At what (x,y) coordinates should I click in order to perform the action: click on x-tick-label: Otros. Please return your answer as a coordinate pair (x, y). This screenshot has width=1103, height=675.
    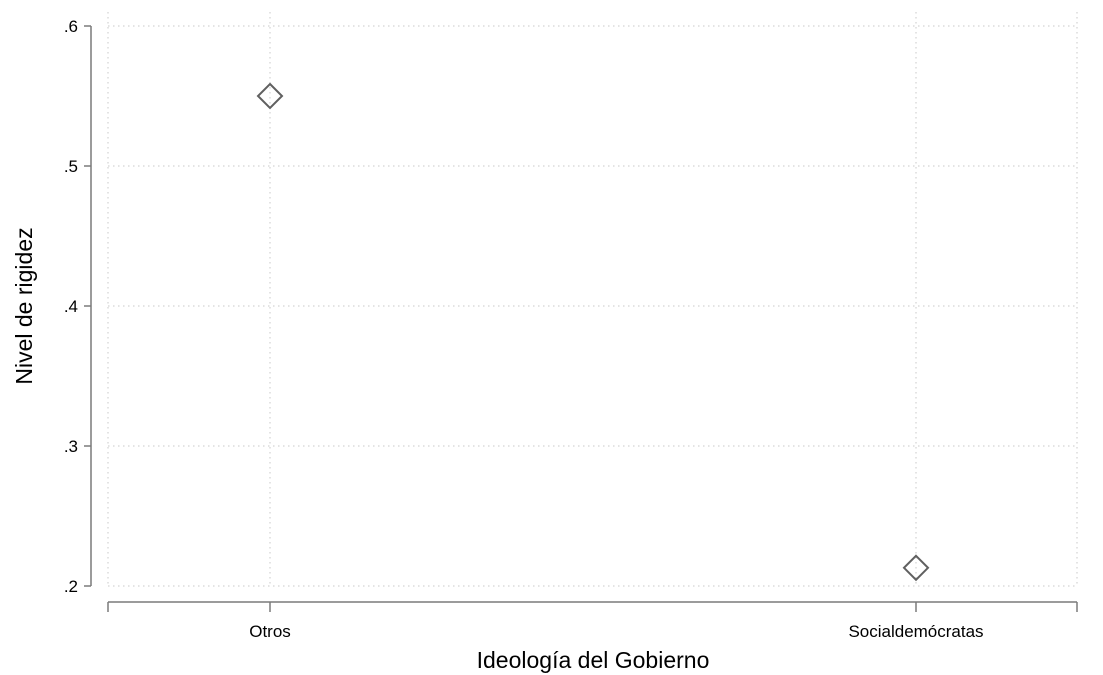
    Looking at the image, I should click on (270, 631).